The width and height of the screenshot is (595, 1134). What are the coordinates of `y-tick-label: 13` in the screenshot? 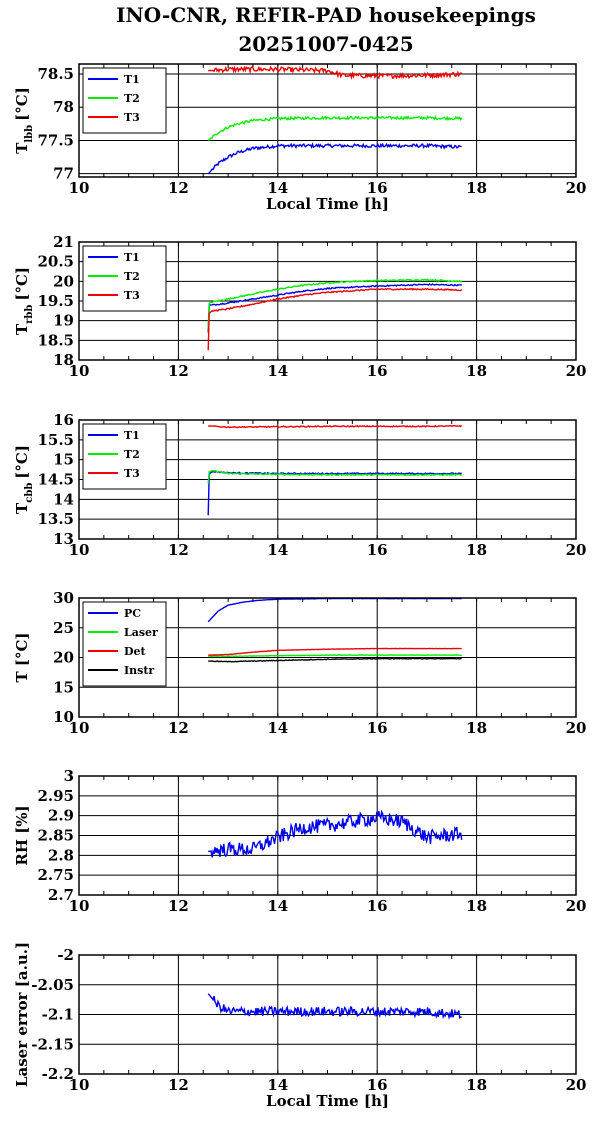 It's located at (63, 539).